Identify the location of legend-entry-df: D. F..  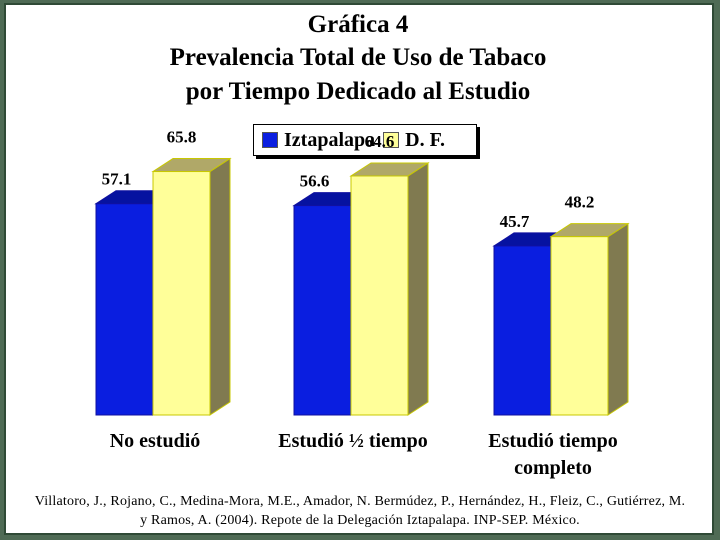
(414, 140).